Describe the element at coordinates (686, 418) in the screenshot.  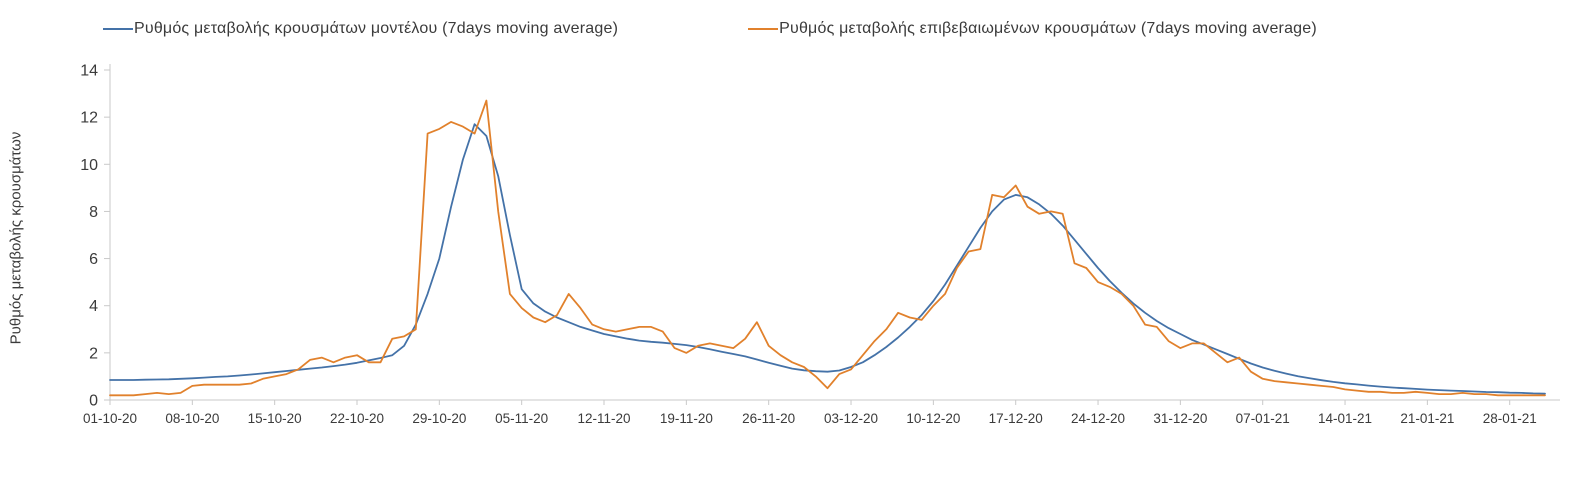
I see `x-tick-label: 19-11-20` at that location.